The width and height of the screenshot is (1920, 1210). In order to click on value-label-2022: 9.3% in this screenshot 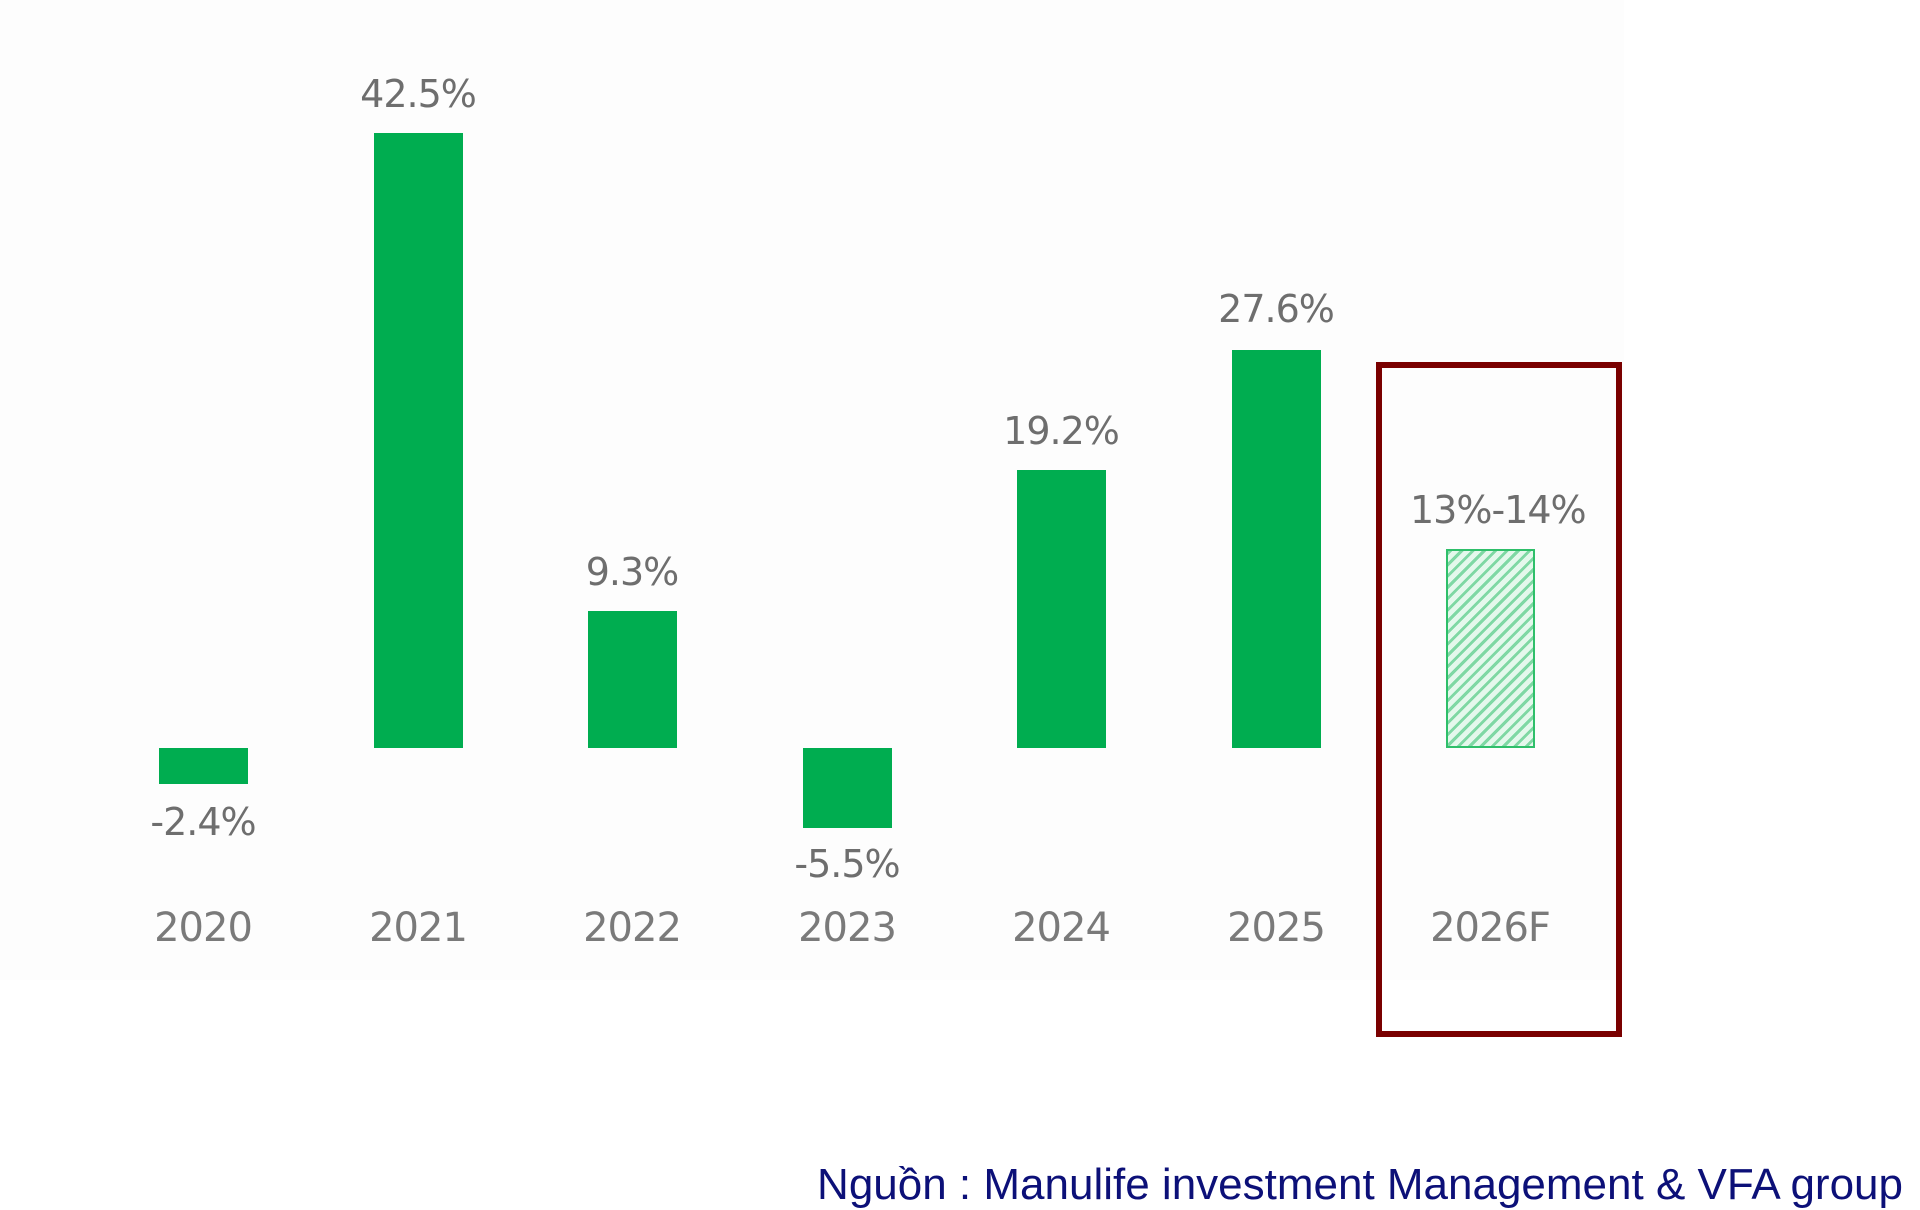, I will do `click(632, 572)`.